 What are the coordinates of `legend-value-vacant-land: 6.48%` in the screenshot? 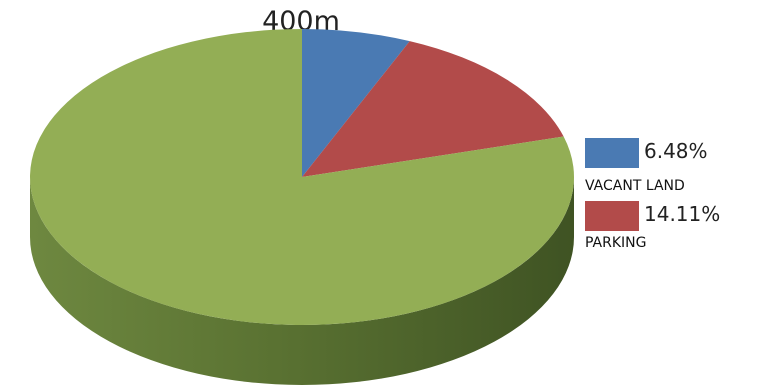 It's located at (676, 151).